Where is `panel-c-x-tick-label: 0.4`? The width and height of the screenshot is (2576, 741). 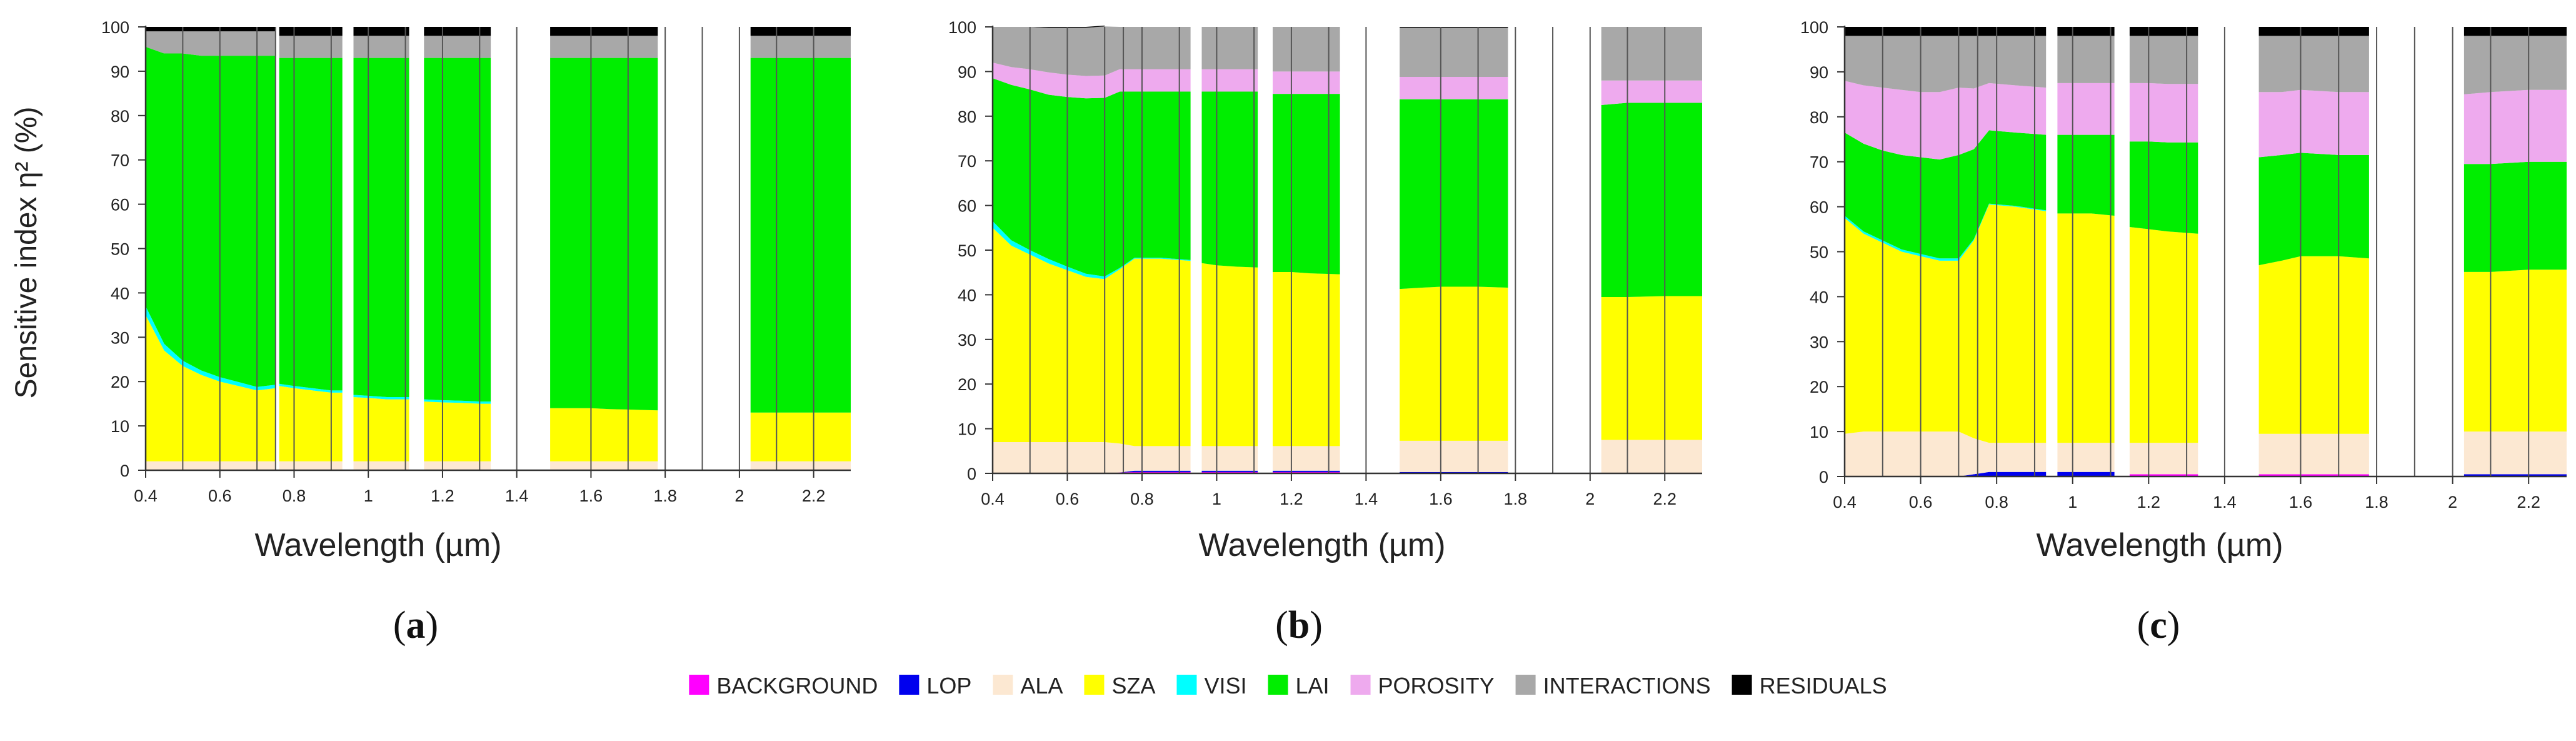 panel-c-x-tick-label: 0.4 is located at coordinates (1845, 502).